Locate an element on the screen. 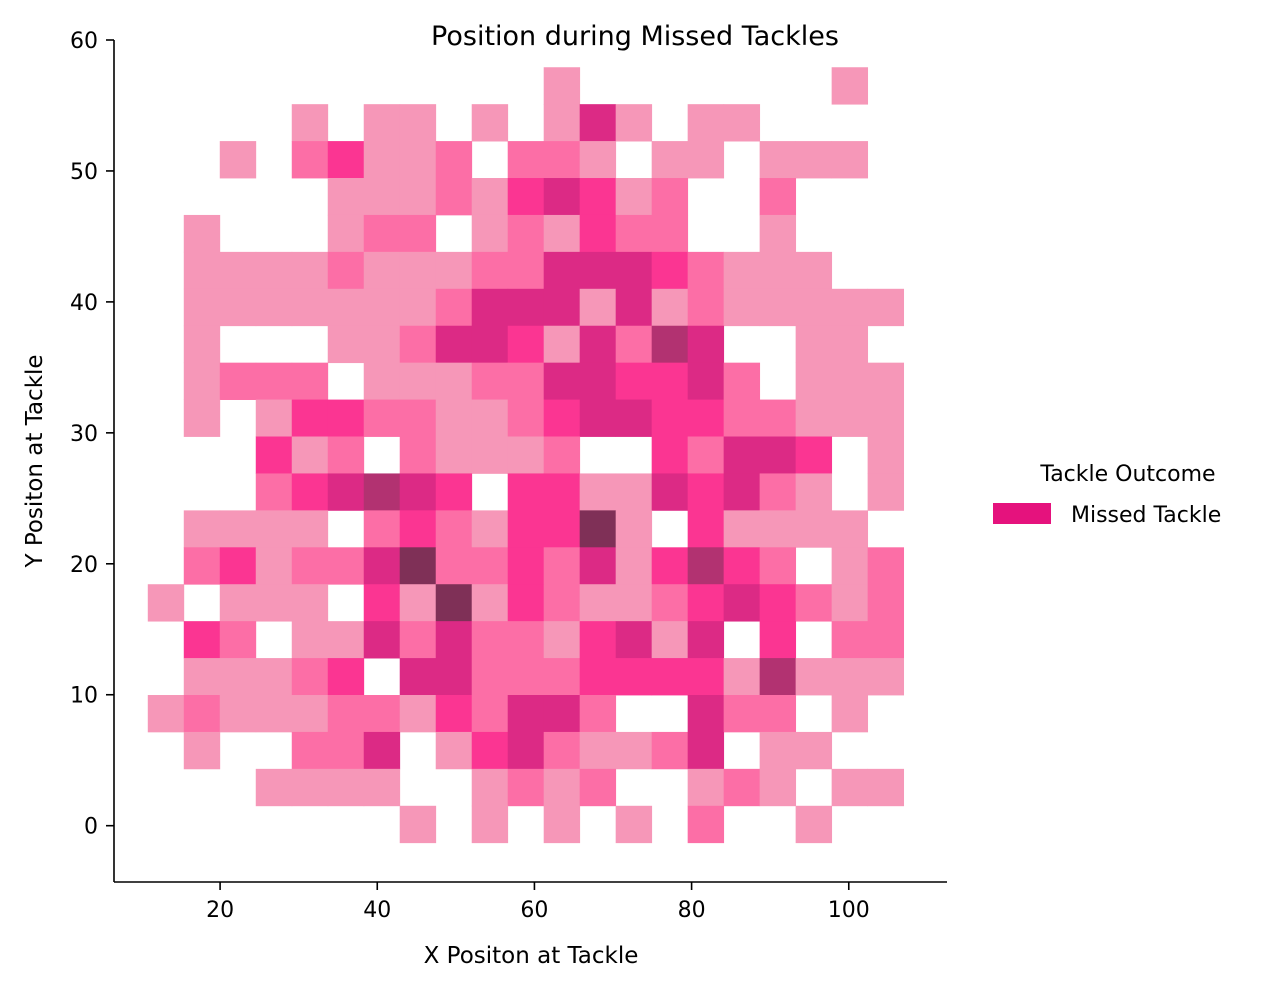 Image resolution: width=1285 pixels, height=989 pixels. x-tick-label: 20 is located at coordinates (220, 910).